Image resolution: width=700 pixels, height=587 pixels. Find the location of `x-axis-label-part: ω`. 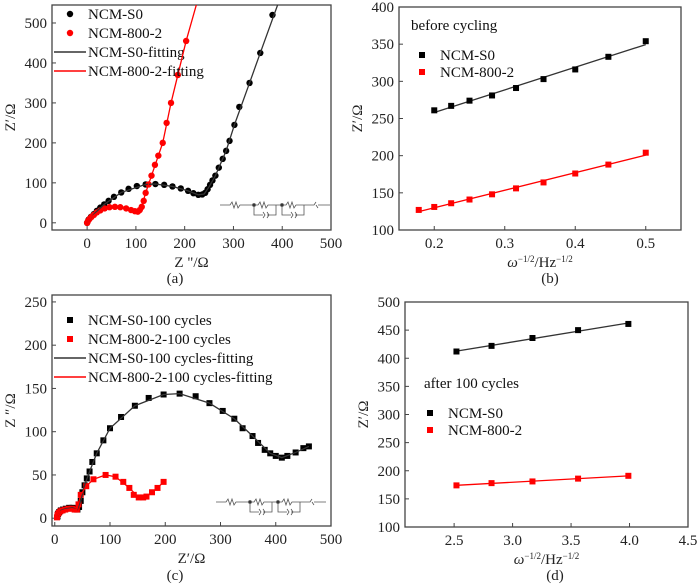

x-axis-label-part: ω is located at coordinates (519, 560).